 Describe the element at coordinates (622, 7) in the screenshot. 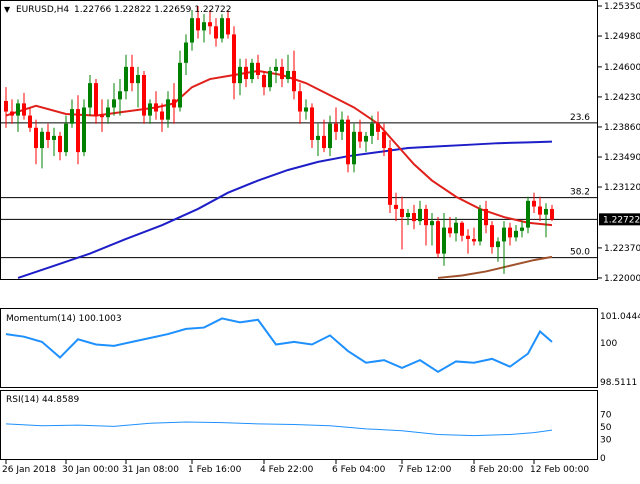

I see `price-tick-label: 1.25350` at that location.